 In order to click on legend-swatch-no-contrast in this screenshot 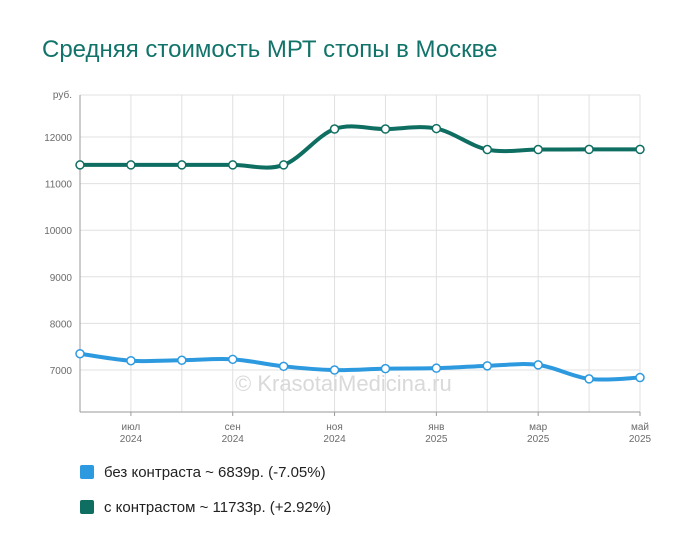, I will do `click(87, 472)`.